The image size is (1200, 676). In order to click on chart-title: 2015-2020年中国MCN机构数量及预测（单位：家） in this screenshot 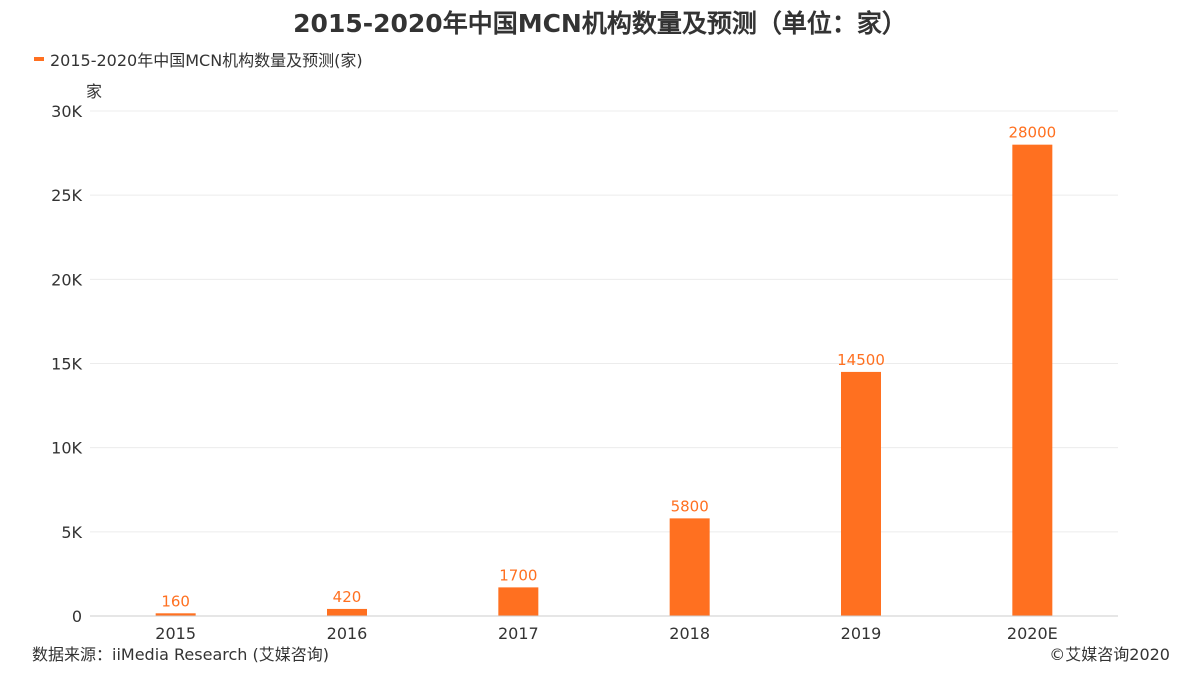, I will do `click(600, 23)`.